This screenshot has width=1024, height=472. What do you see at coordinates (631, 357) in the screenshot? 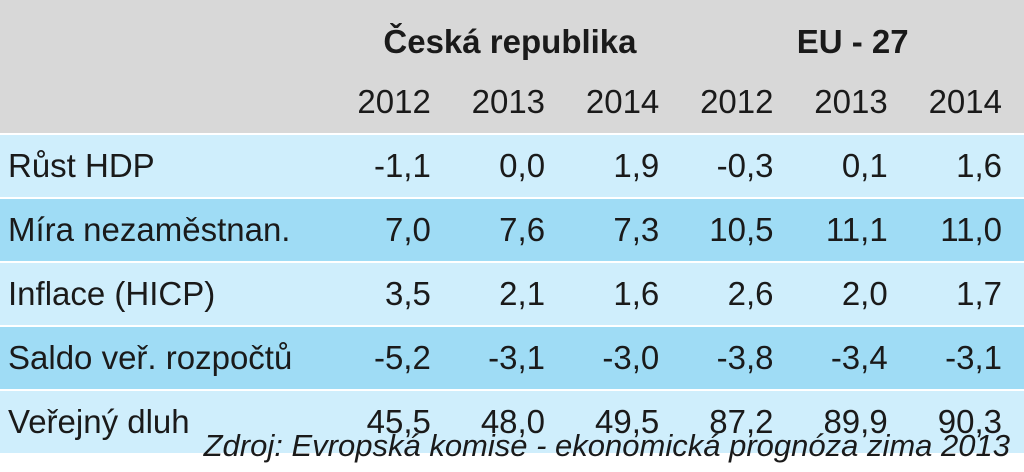
I see `value-cell: -3,0` at bounding box center [631, 357].